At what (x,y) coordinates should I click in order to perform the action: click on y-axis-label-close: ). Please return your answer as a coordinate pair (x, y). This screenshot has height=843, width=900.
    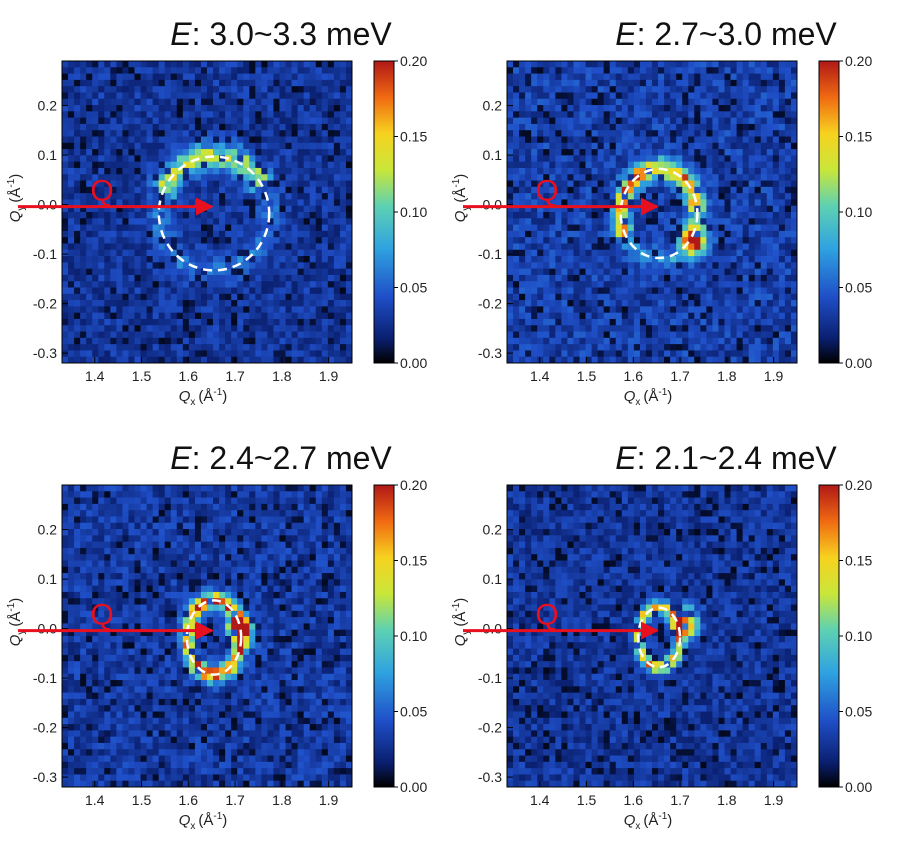
    Looking at the image, I should click on (460, 176).